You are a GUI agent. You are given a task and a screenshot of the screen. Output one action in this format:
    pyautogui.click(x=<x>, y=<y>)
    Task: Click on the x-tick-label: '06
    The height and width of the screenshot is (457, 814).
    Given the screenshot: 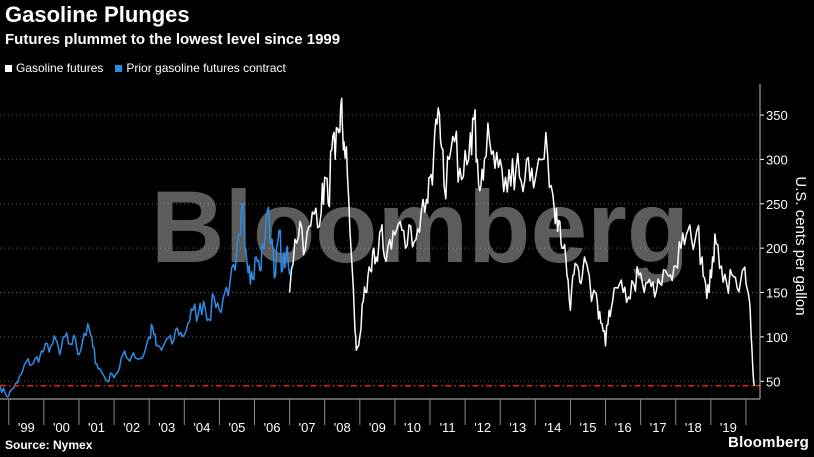 What is the action you would take?
    pyautogui.click(x=272, y=427)
    